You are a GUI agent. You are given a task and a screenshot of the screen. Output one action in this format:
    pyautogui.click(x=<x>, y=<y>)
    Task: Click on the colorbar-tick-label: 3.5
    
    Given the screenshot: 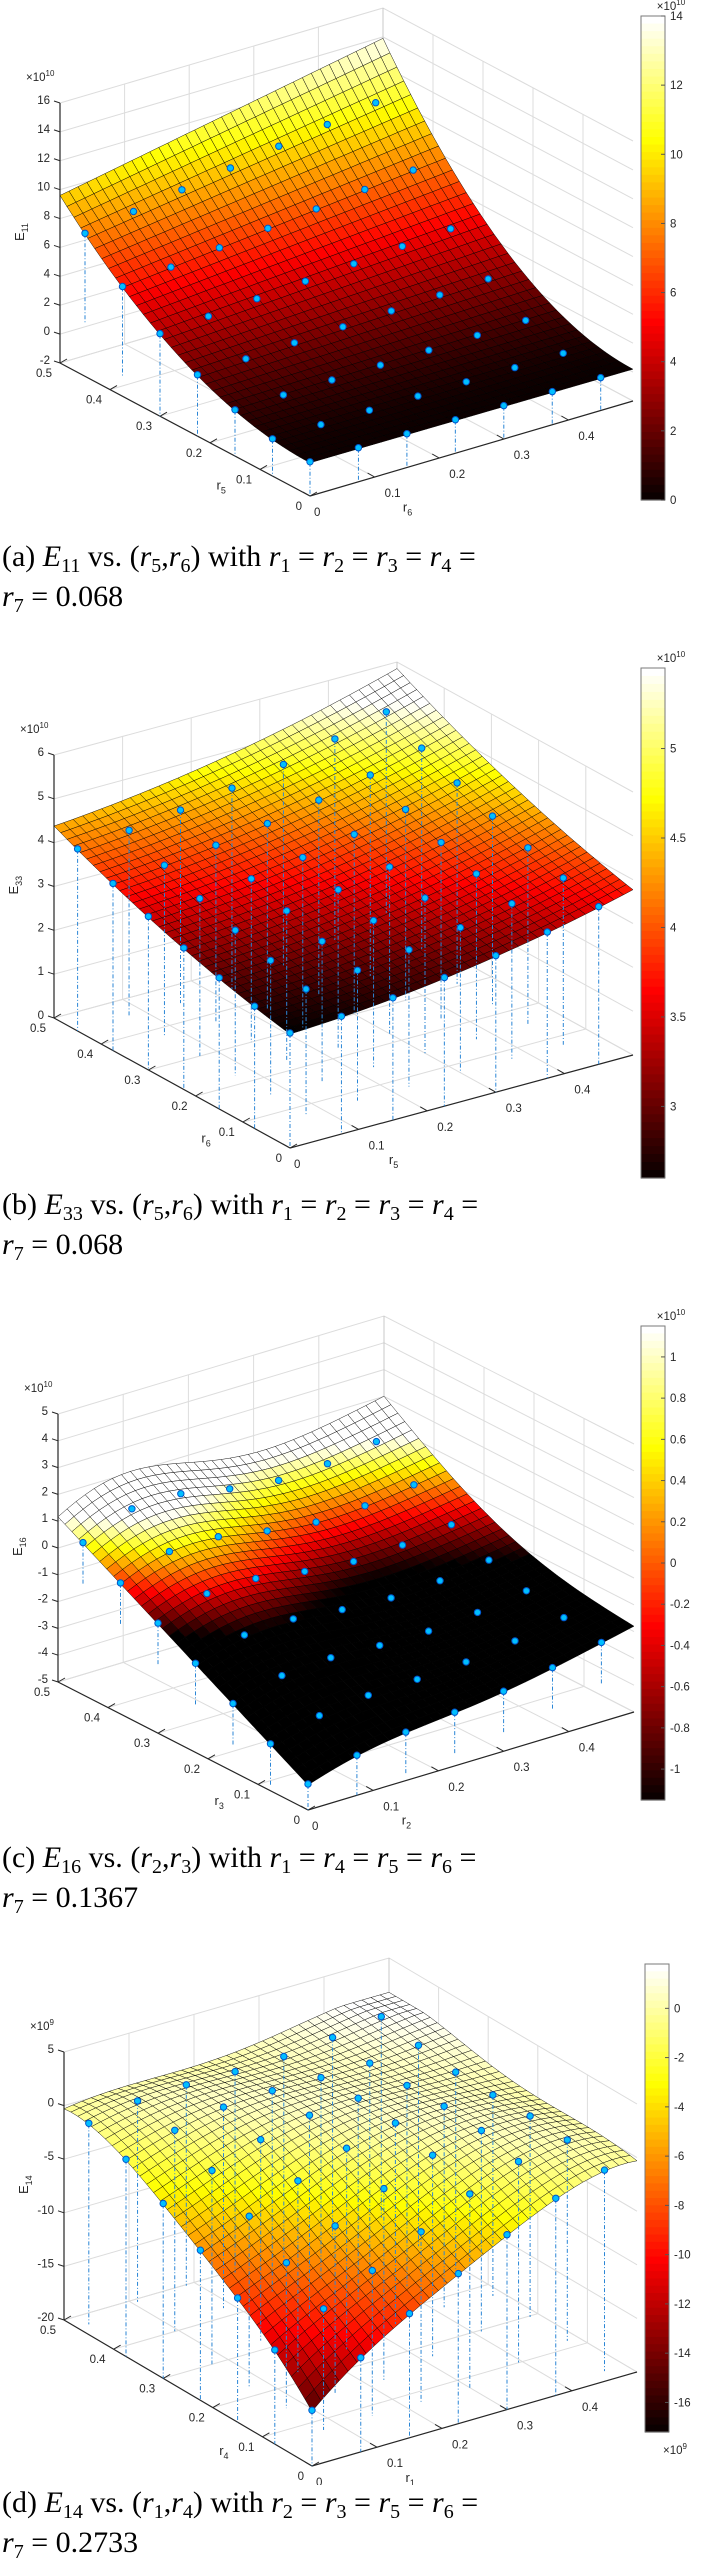 What is the action you would take?
    pyautogui.click(x=678, y=1018)
    